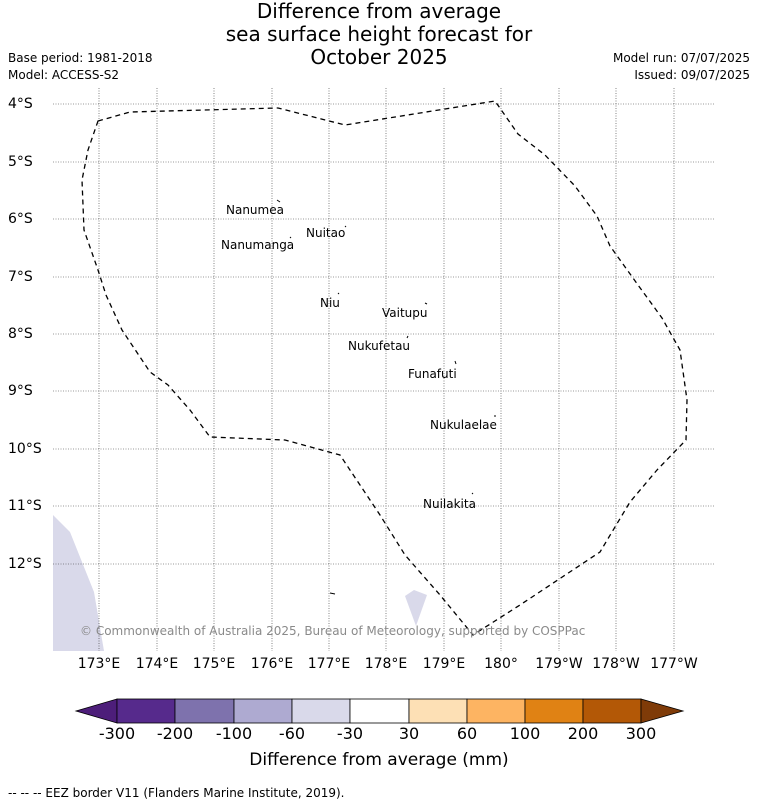 This screenshot has height=804, width=758. Describe the element at coordinates (692, 75) in the screenshot. I see `issued-text: Issued: 09/07/2025` at that location.